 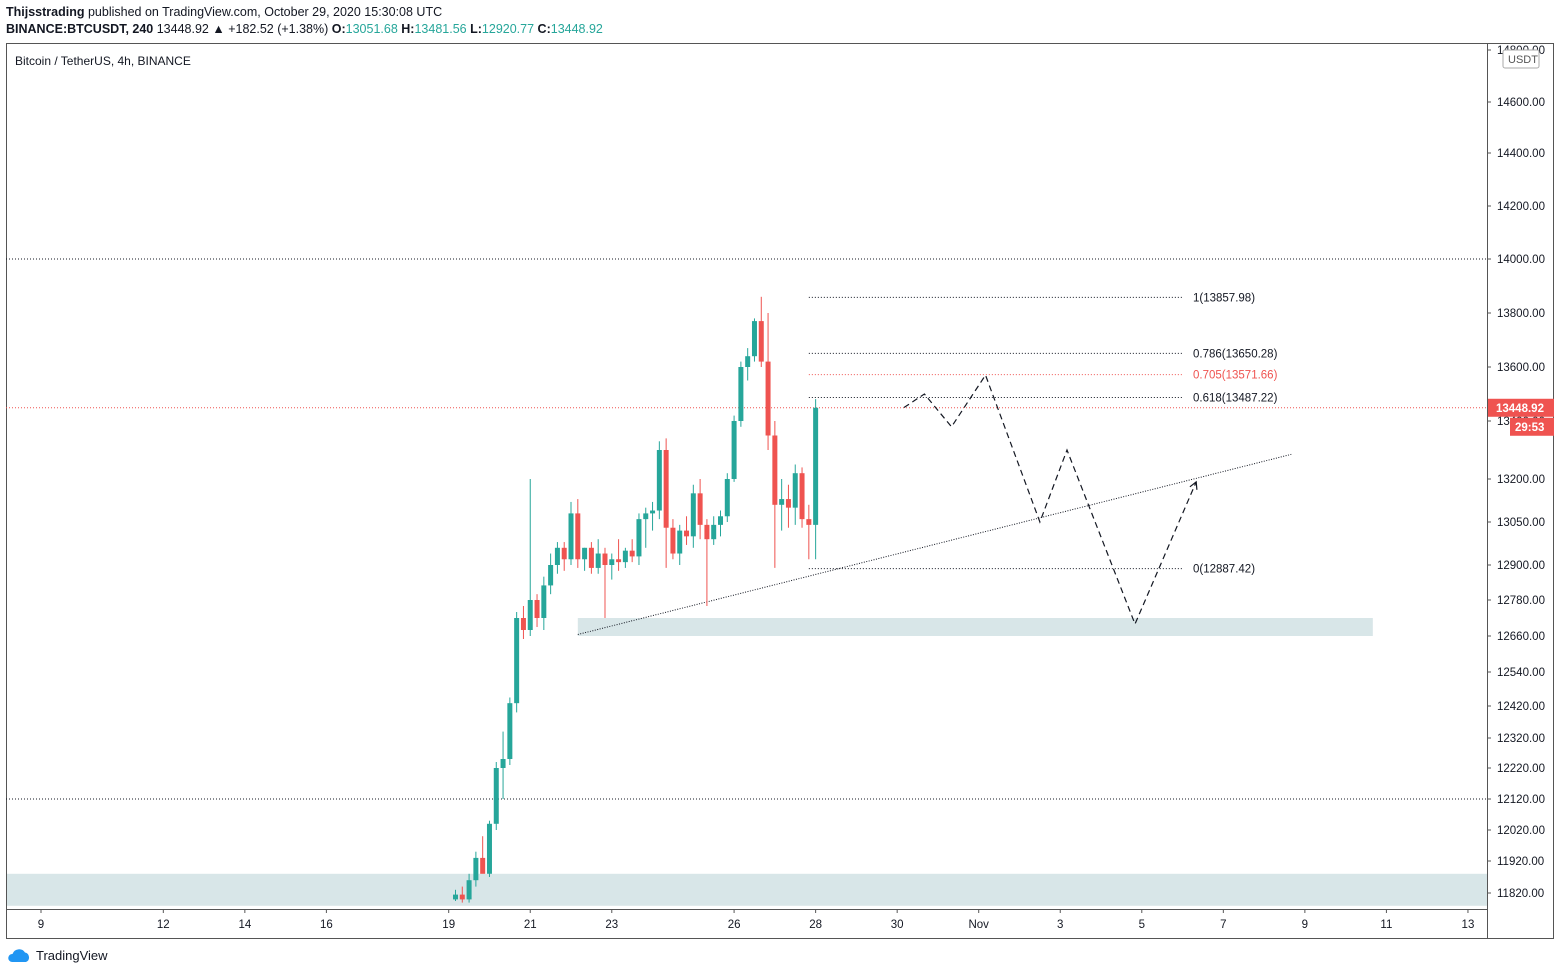 I want to click on y-tick-label: 11820.00, so click(x=1520, y=894).